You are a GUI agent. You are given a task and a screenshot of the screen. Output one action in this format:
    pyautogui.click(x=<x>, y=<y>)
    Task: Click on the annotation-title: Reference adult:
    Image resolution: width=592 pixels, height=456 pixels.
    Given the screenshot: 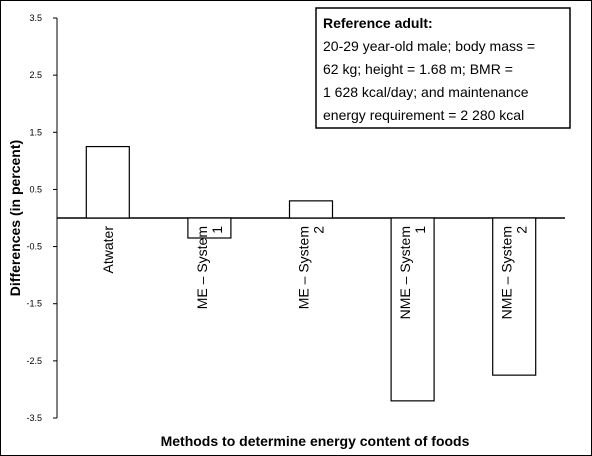 What is the action you would take?
    pyautogui.click(x=378, y=23)
    